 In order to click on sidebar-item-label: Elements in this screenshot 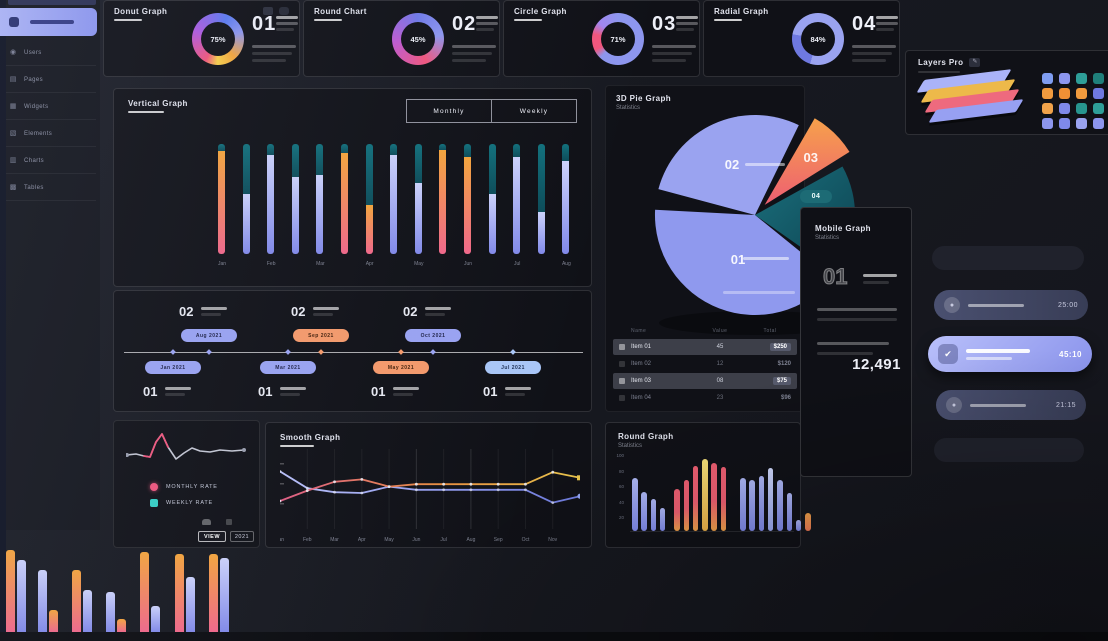, I will do `click(38, 134)`.